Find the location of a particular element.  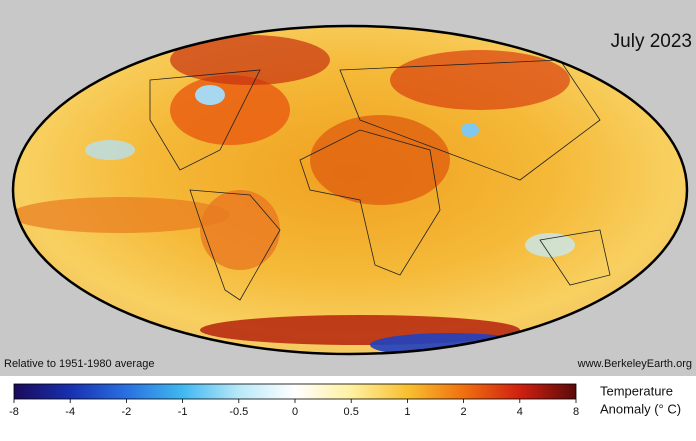

tick-label: 0 is located at coordinates (295, 412).